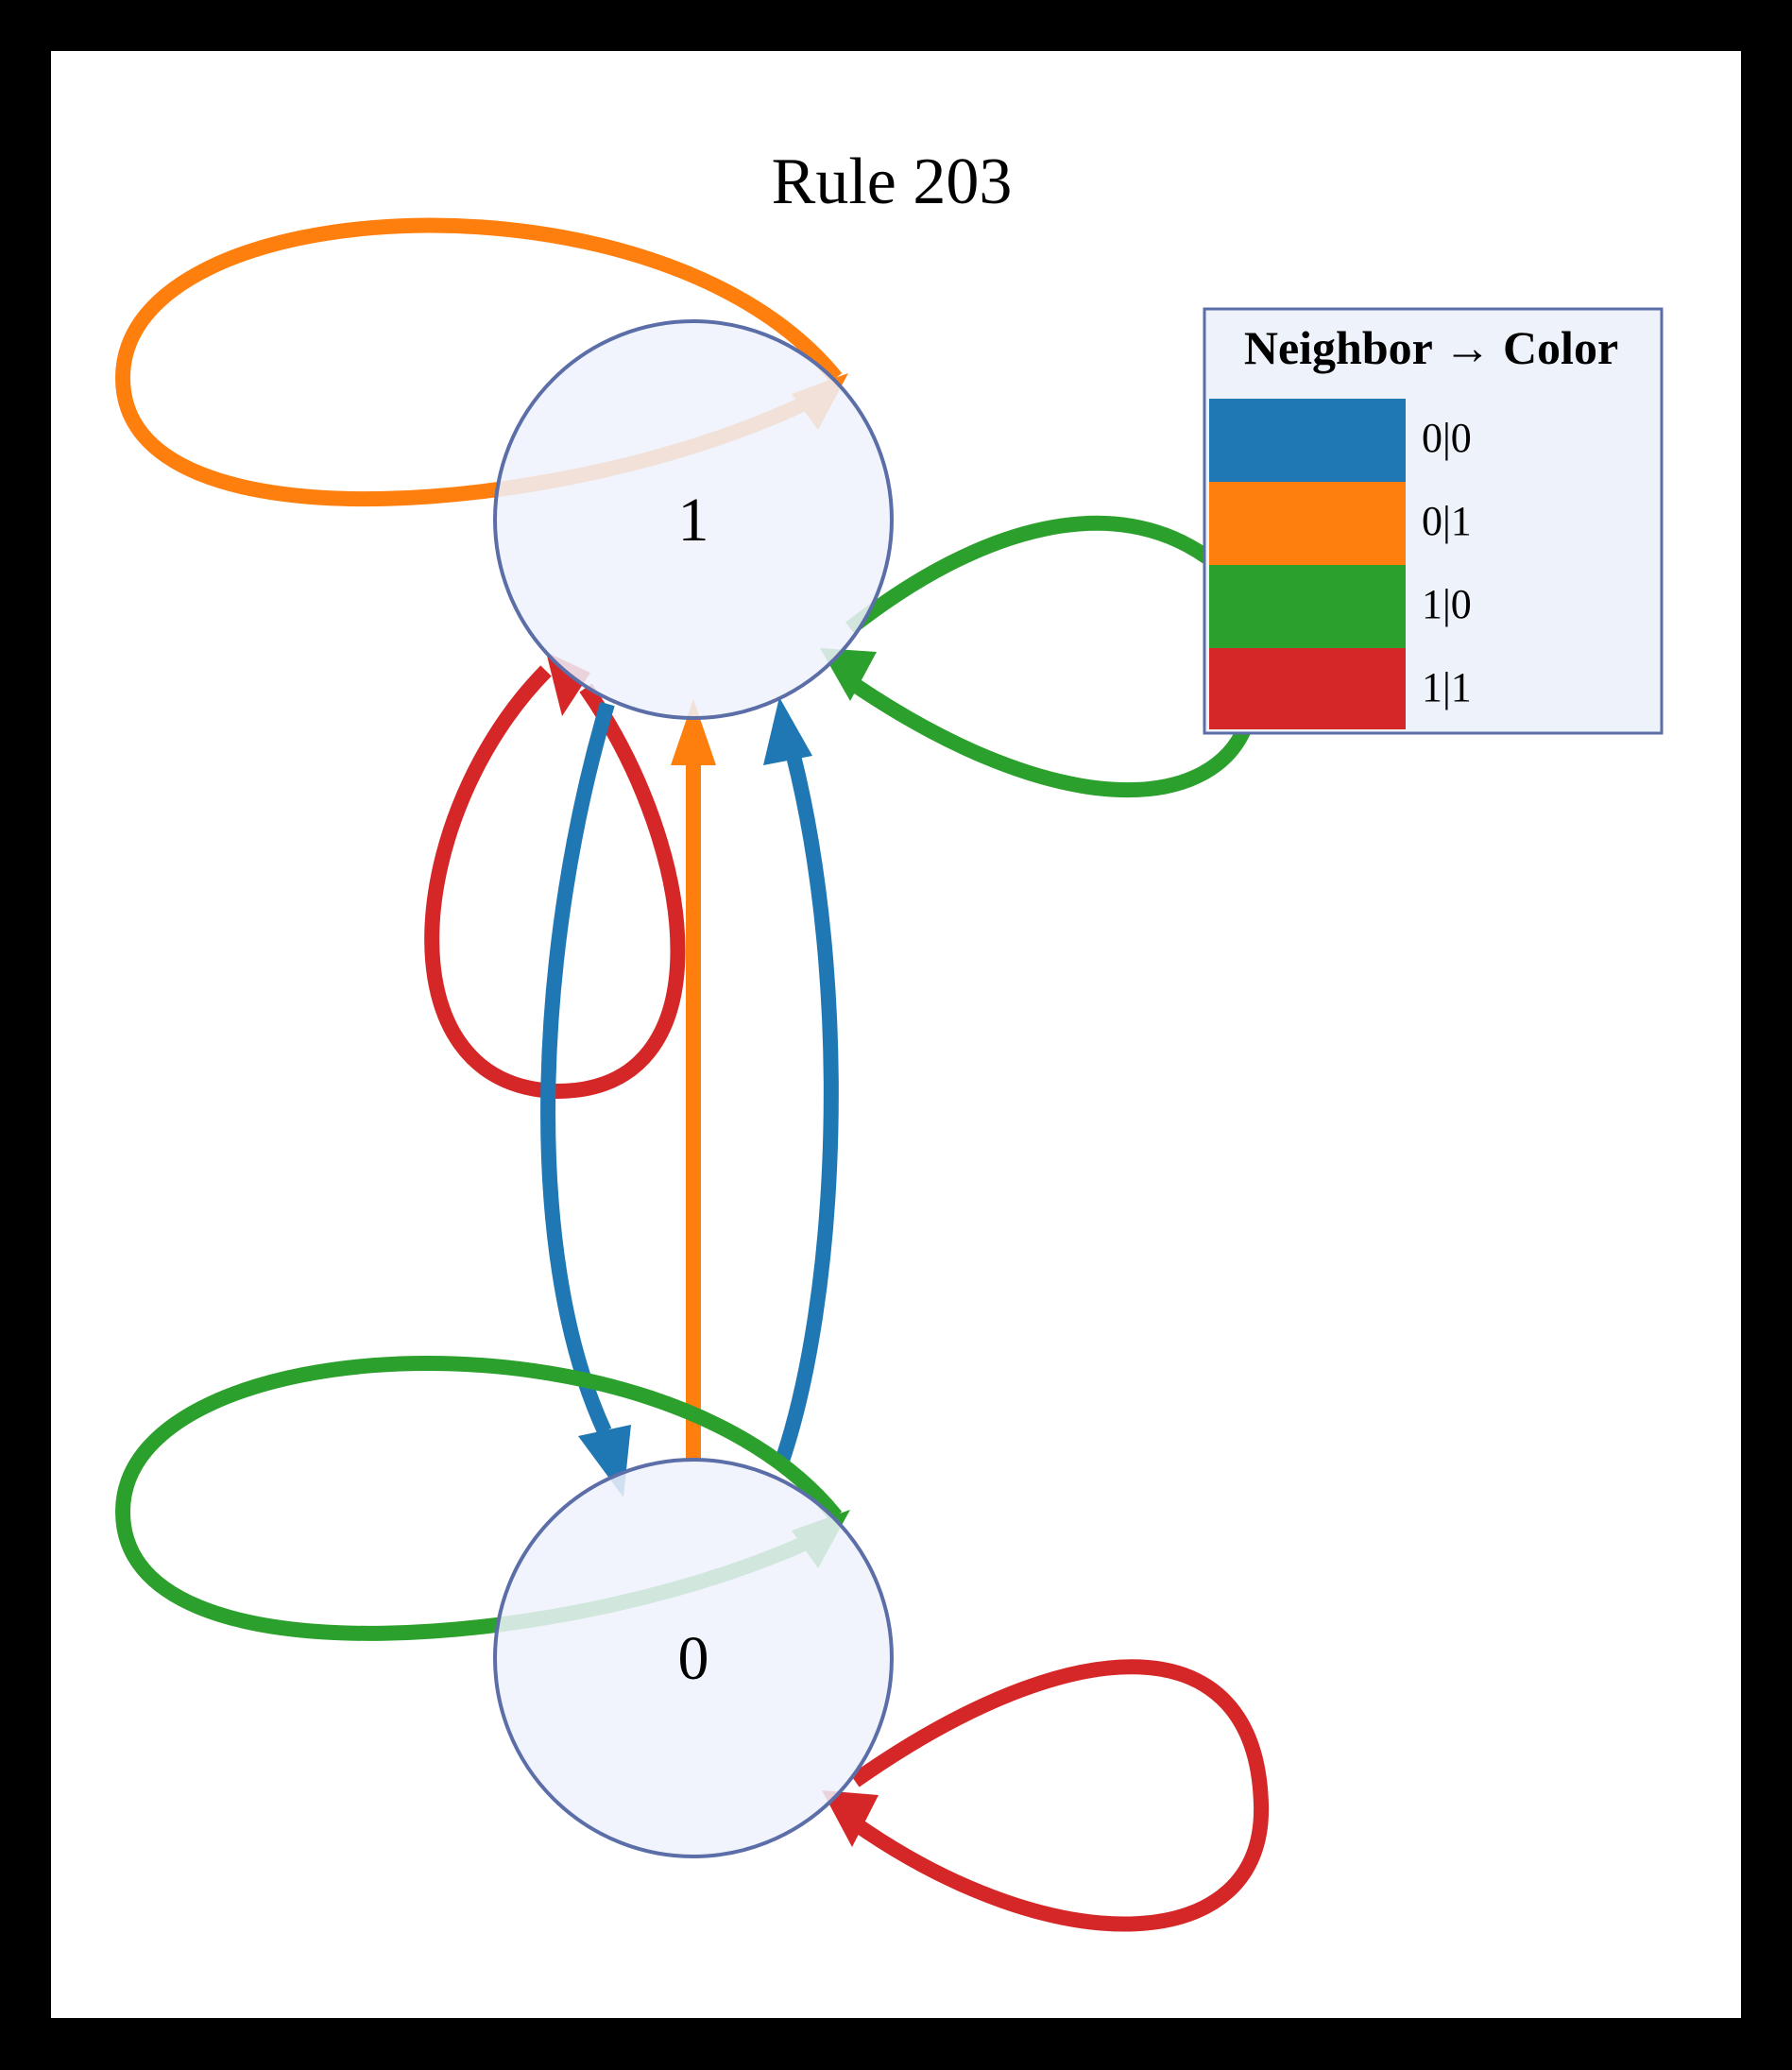  I want to click on diagram-title: Rule 203, so click(892, 181).